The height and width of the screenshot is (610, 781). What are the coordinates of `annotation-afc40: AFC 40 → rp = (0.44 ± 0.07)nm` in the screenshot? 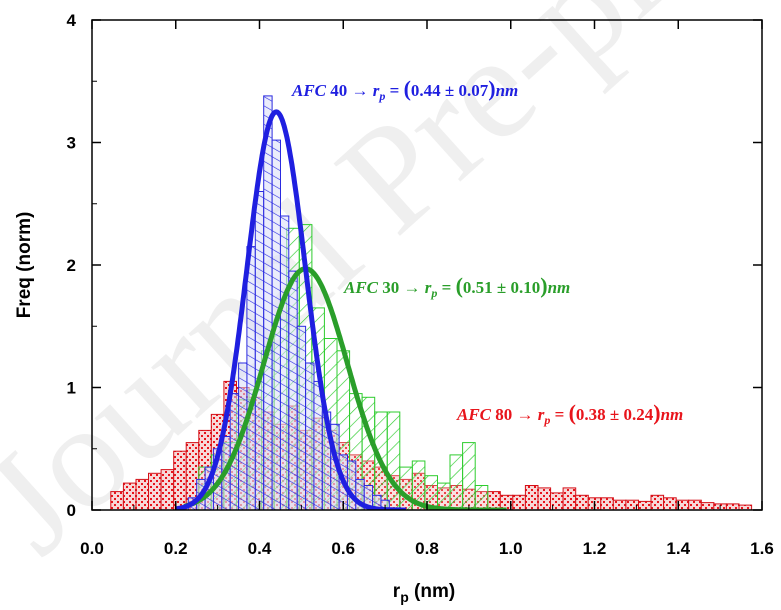 It's located at (404, 89).